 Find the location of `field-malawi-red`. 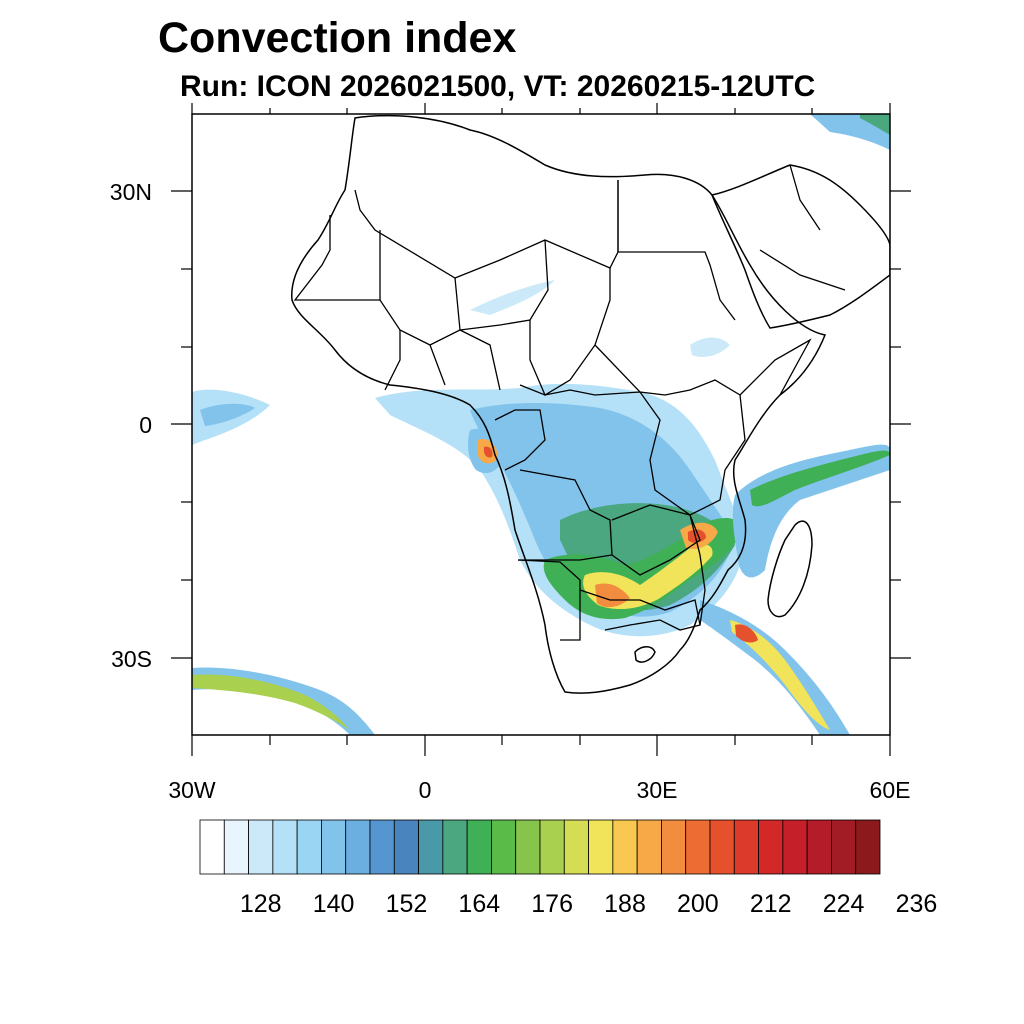

field-malawi-red is located at coordinates (697, 536).